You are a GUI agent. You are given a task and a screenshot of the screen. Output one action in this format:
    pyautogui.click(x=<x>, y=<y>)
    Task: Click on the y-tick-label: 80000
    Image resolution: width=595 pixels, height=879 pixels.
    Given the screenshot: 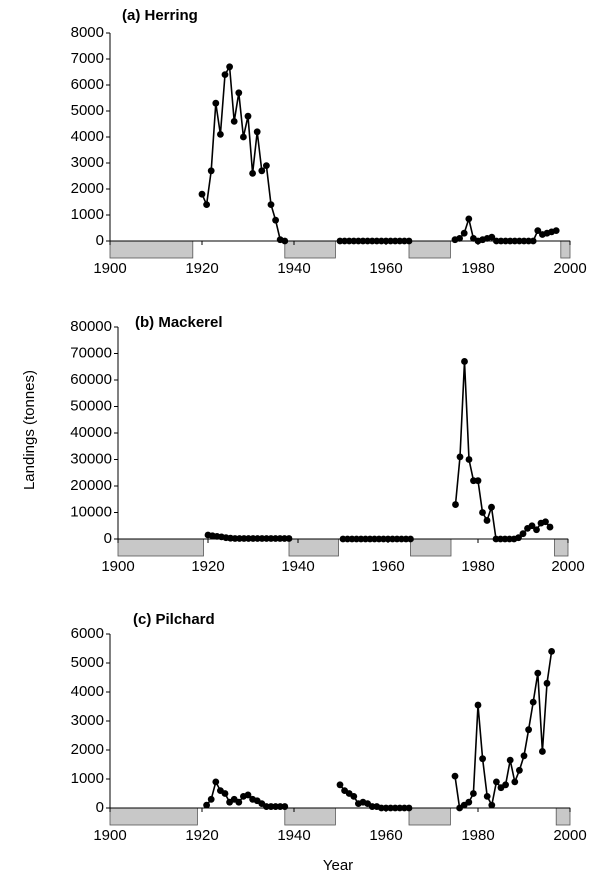 What is the action you would take?
    pyautogui.click(x=91, y=326)
    